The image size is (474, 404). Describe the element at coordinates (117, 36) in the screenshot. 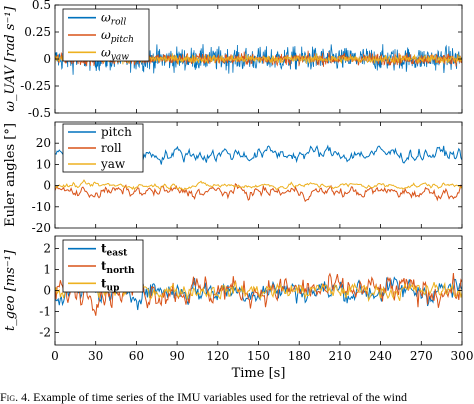

I see `legend-entry-label: ωpitch` at that location.